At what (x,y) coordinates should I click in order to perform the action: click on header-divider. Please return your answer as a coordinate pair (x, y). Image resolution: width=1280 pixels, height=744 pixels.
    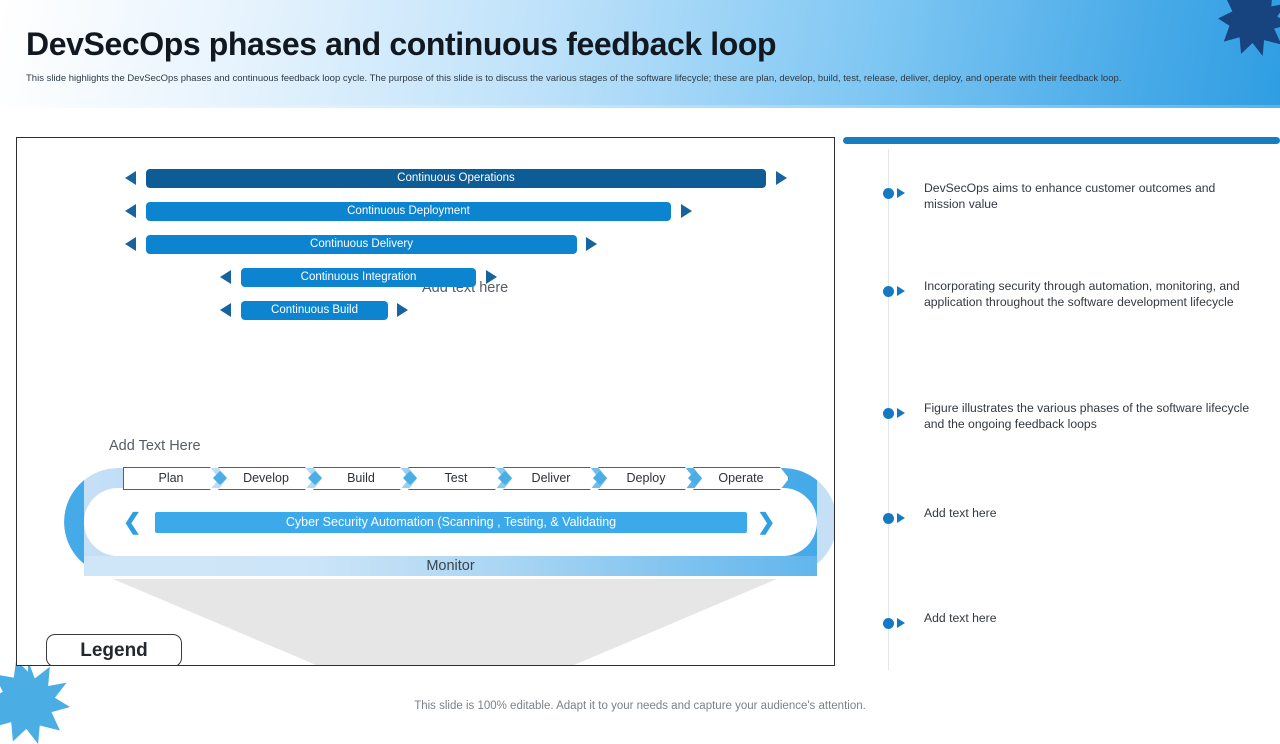
    Looking at the image, I should click on (640, 106).